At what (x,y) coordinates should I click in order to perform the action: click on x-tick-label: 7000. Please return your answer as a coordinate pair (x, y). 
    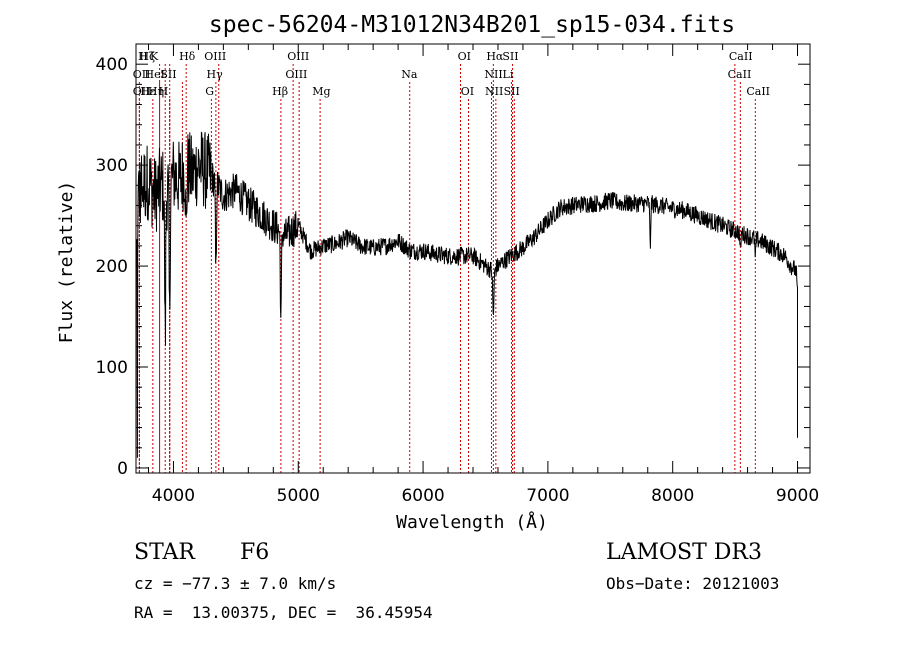
    Looking at the image, I should click on (547, 496).